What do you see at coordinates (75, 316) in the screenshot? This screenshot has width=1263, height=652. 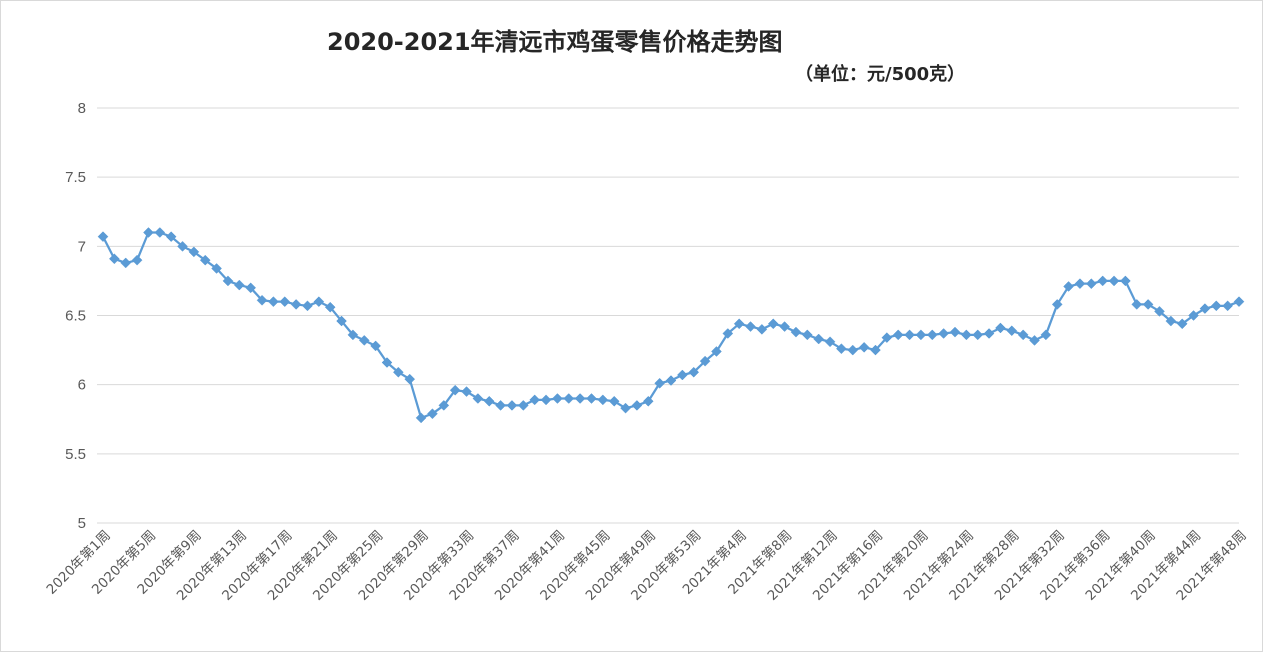 I see `y-axis-ticks: 5 5.5 6 6.5 7 7.5 8` at bounding box center [75, 316].